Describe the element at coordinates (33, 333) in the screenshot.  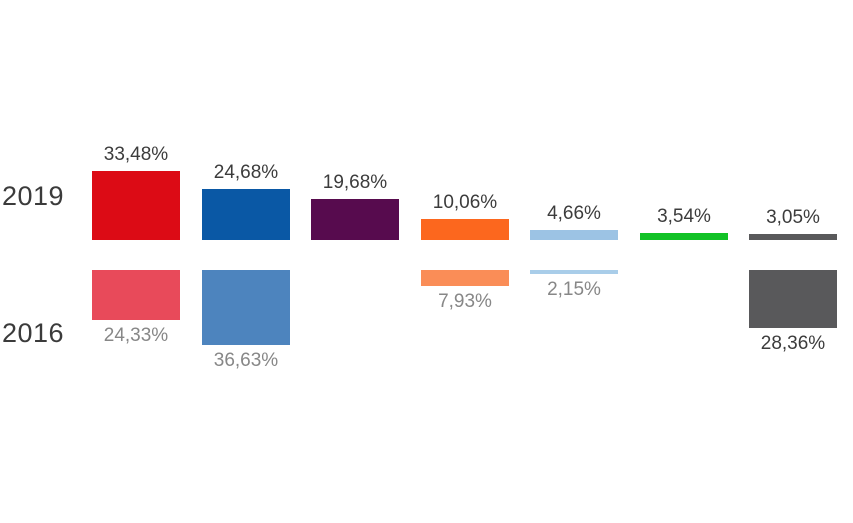
I see `row-label-2016: 2016` at that location.